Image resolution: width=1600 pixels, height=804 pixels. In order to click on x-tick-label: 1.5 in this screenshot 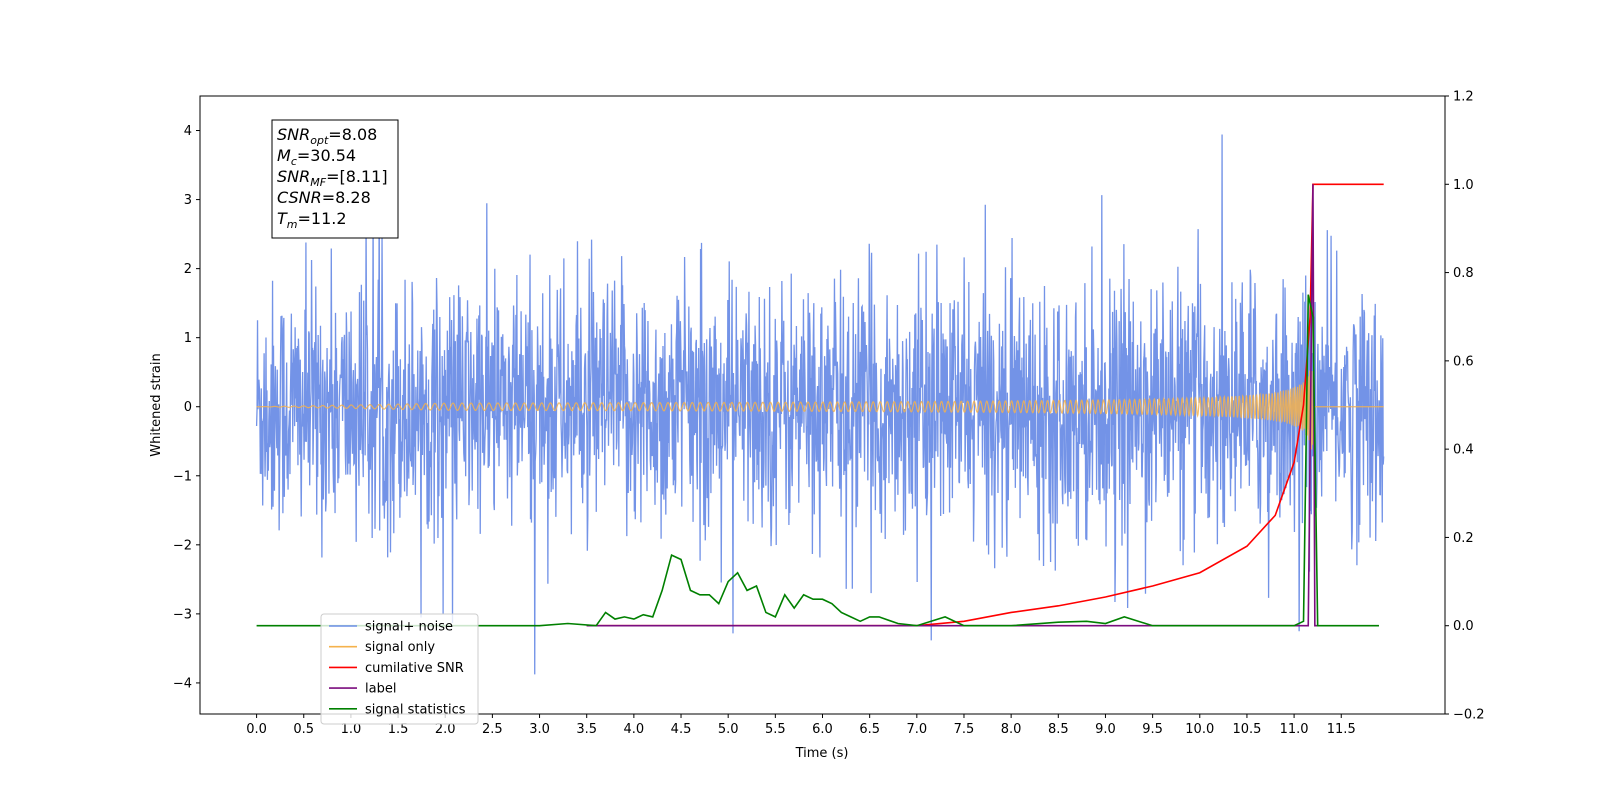, I will do `click(398, 729)`.